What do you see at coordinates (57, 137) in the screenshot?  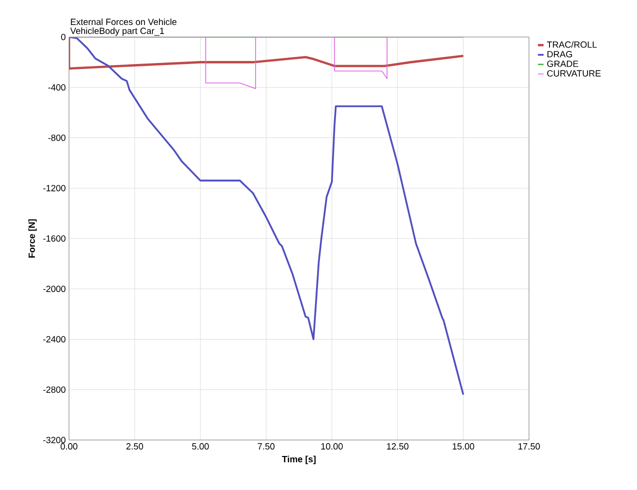 I see `y-tick-label: -800` at bounding box center [57, 137].